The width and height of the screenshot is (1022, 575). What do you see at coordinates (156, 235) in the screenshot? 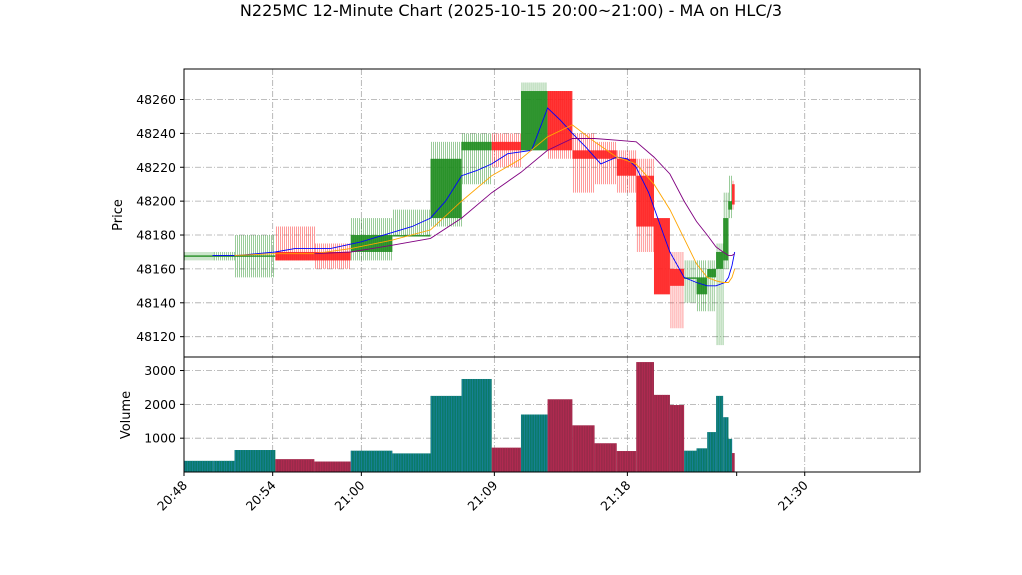
I see `price-tick-label: 48180` at bounding box center [156, 235].